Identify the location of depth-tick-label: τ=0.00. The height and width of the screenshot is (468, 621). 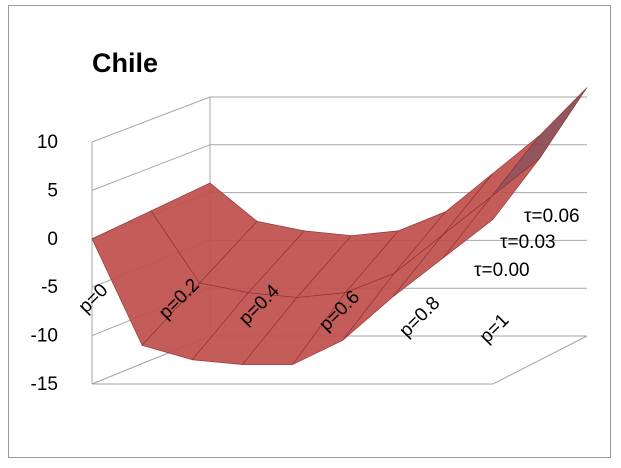
(502, 270).